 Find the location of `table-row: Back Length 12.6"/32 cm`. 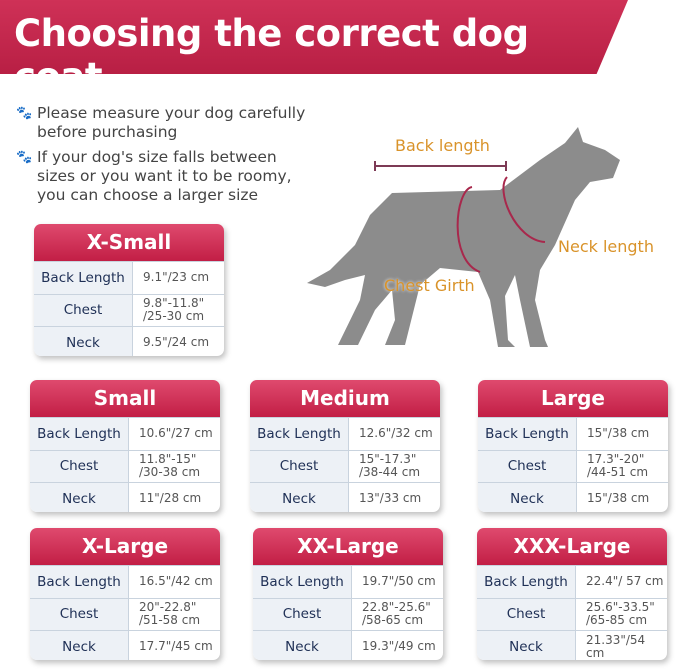

table-row: Back Length 12.6"/32 cm is located at coordinates (345, 433).